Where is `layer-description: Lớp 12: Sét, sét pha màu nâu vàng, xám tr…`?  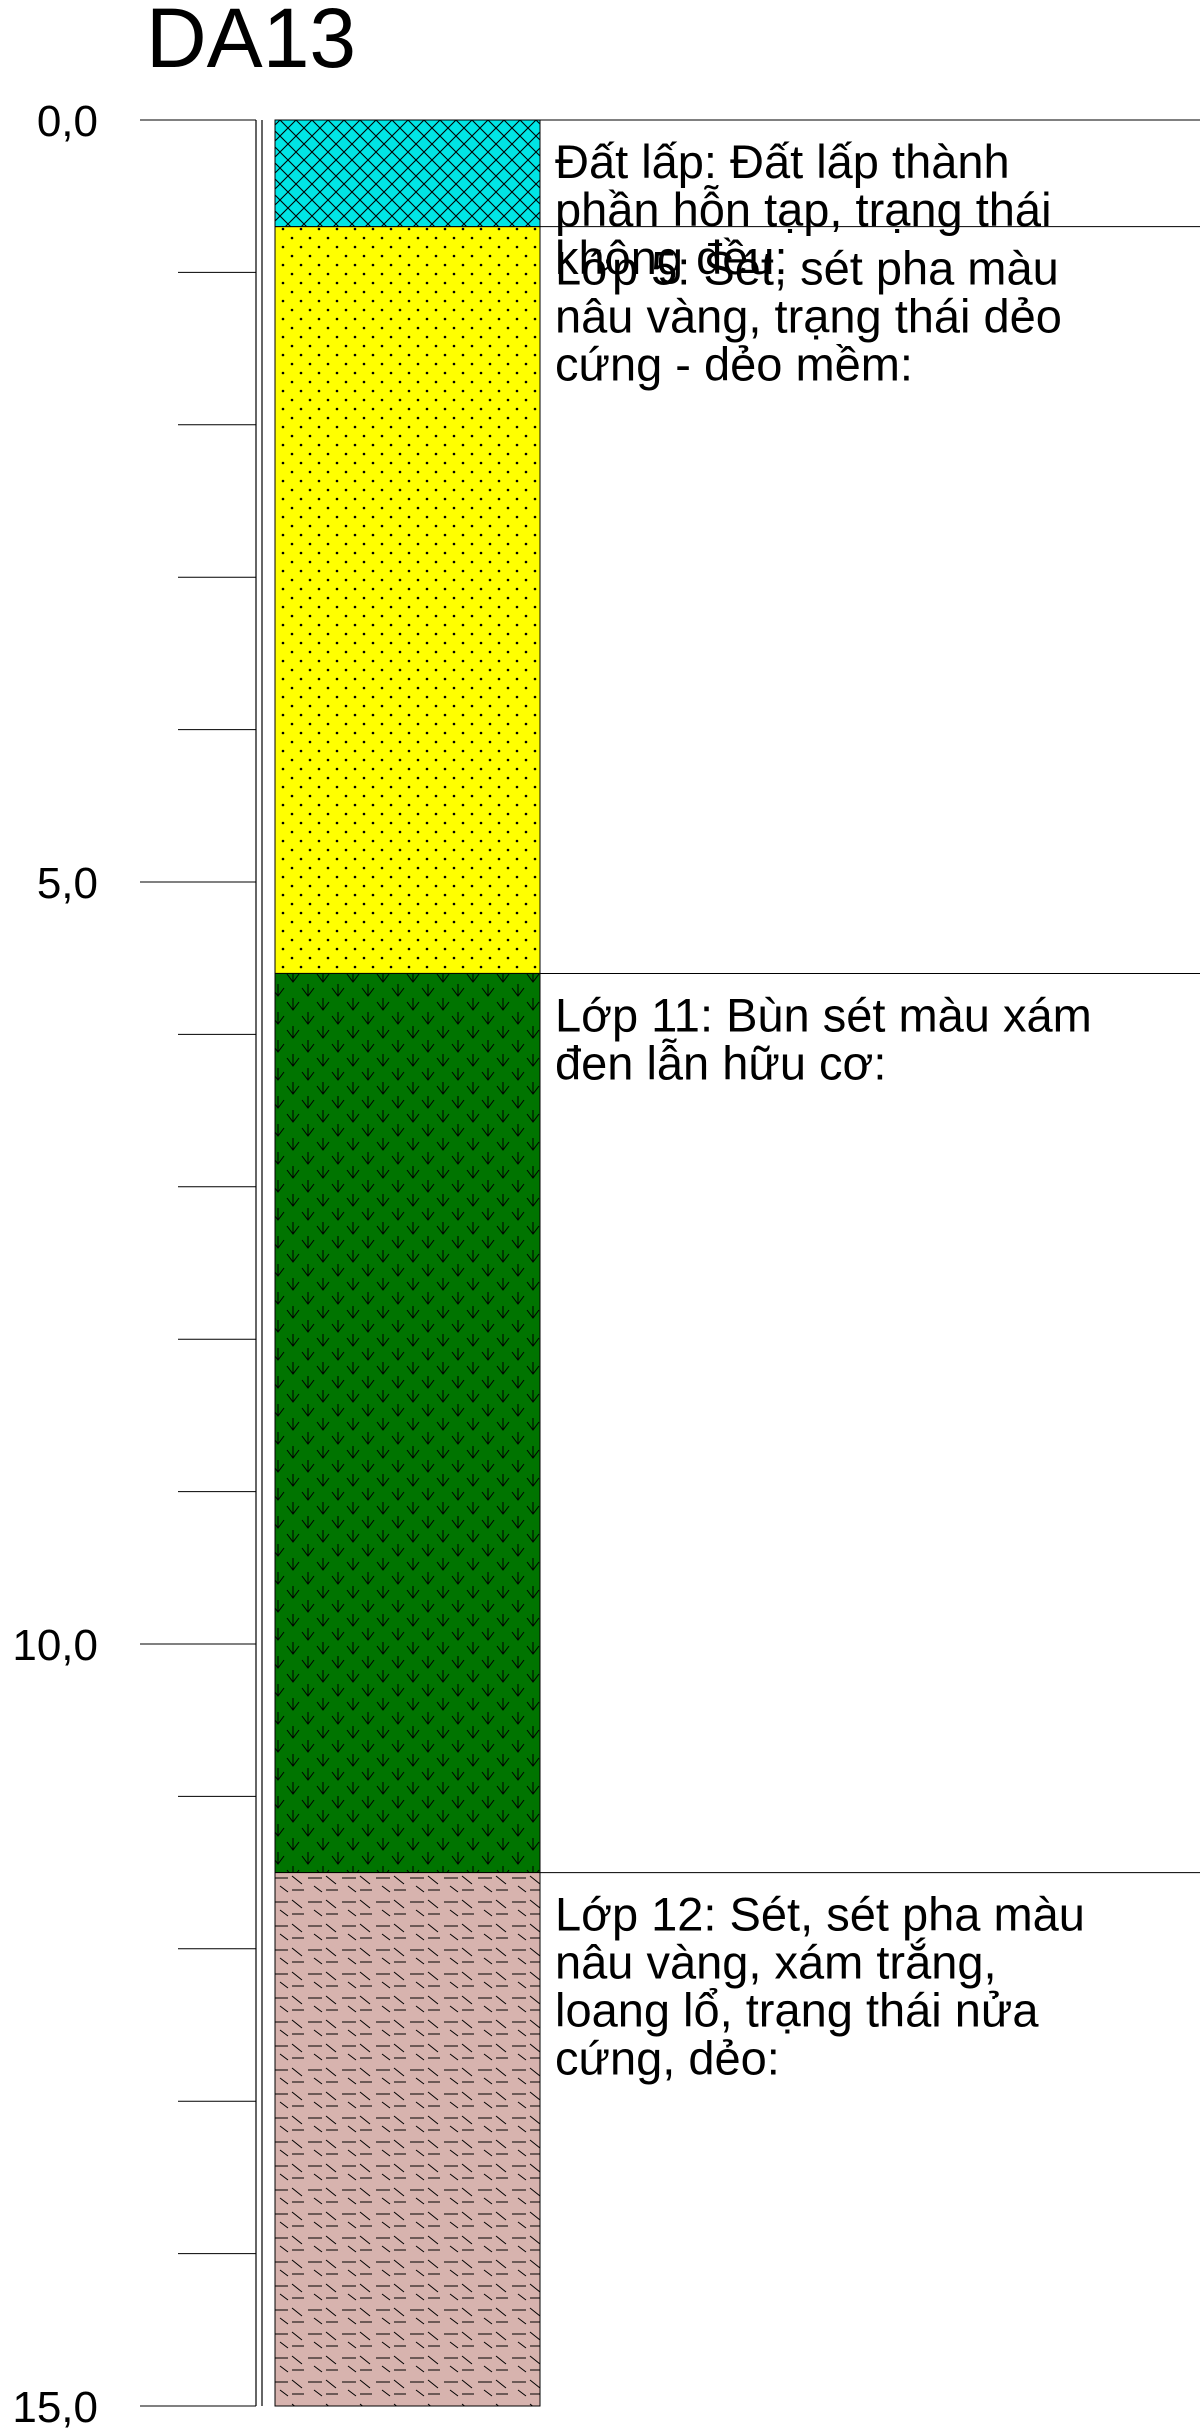
layer-description: Lớp 12: Sét, sét pha màu nâu vàng, xám tr… is located at coordinates (820, 1986).